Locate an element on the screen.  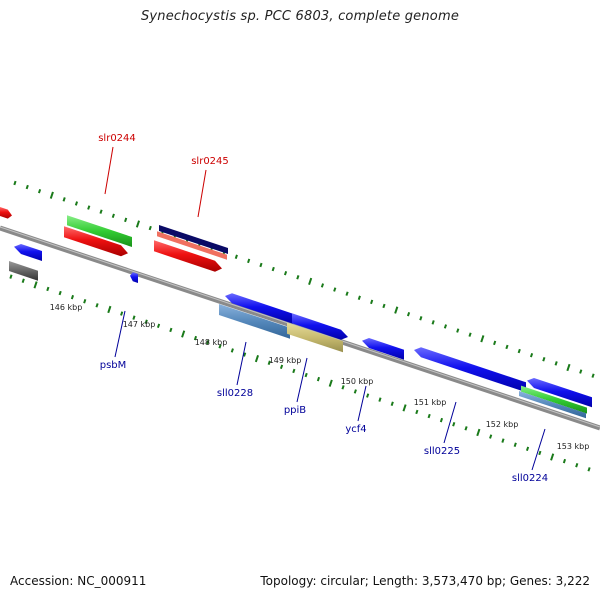
feature-navy is located at coordinates (193, 239).